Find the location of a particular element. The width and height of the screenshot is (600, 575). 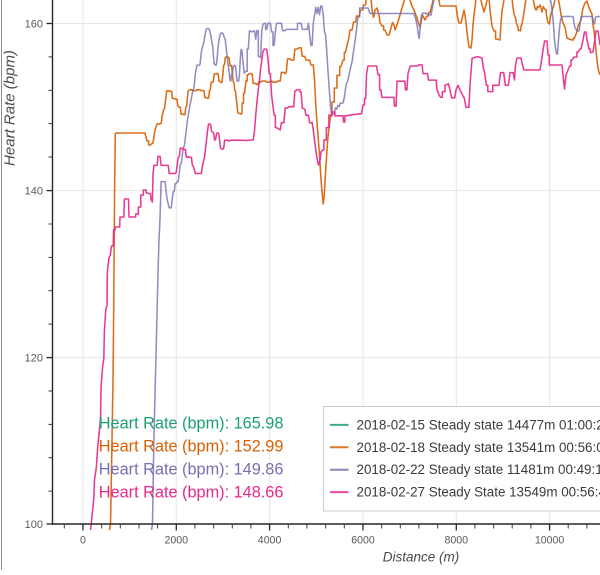

svg-text: Heart Rate (bpm): 149.86 is located at coordinates (191, 469).